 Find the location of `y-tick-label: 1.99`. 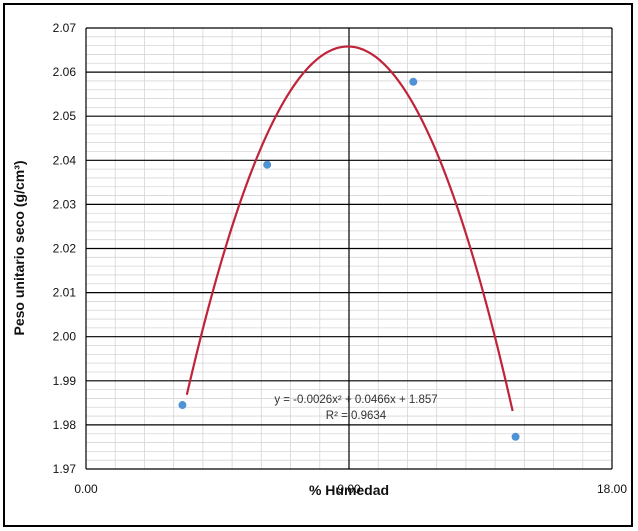

y-tick-label: 1.99 is located at coordinates (65, 381).